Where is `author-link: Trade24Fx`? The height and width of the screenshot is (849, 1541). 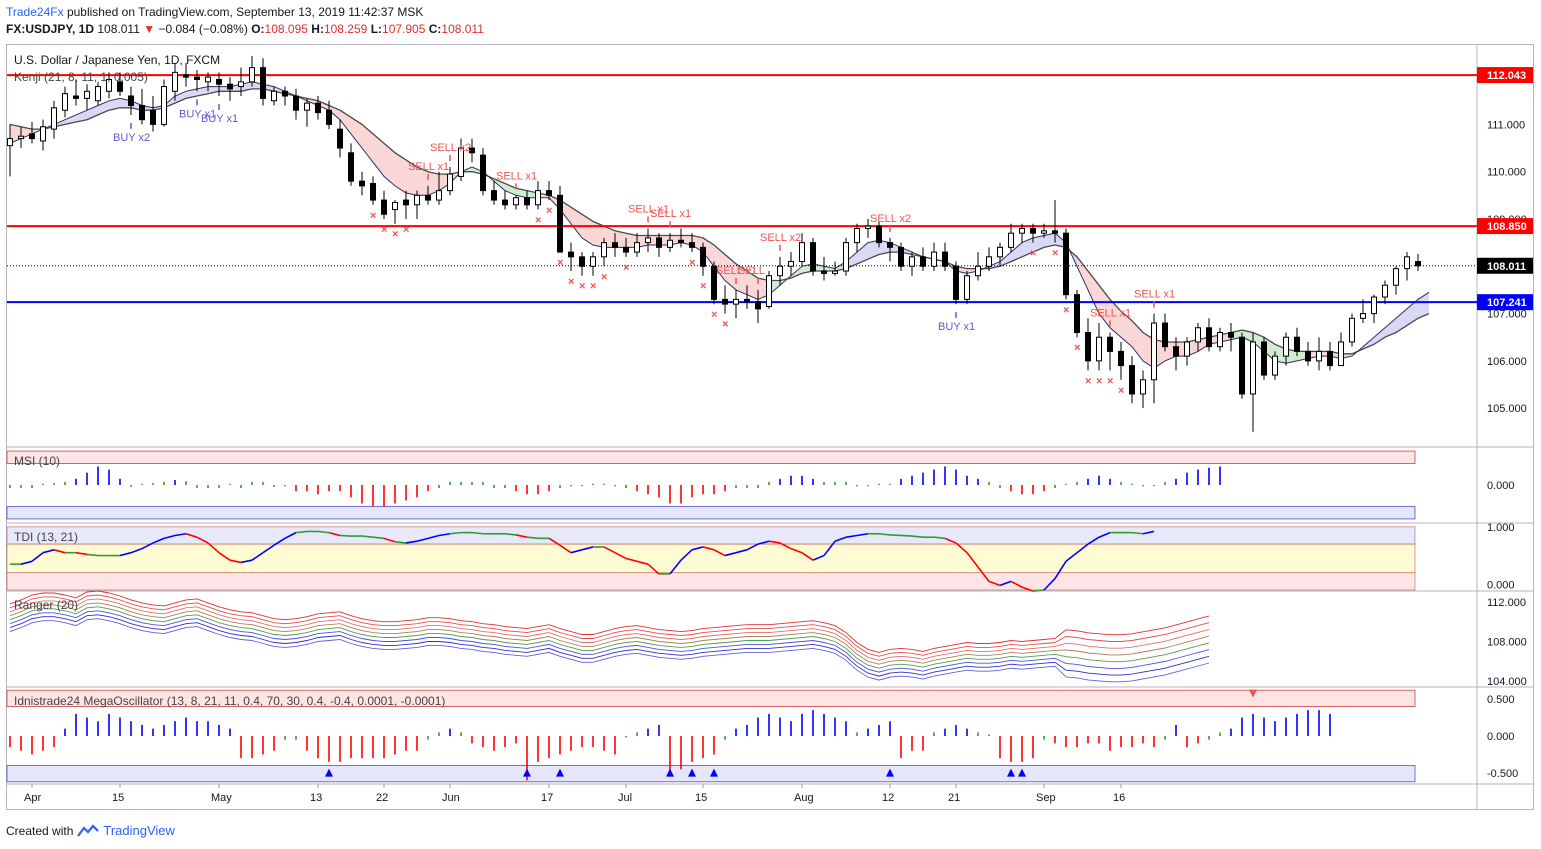
author-link: Trade24Fx is located at coordinates (35, 12).